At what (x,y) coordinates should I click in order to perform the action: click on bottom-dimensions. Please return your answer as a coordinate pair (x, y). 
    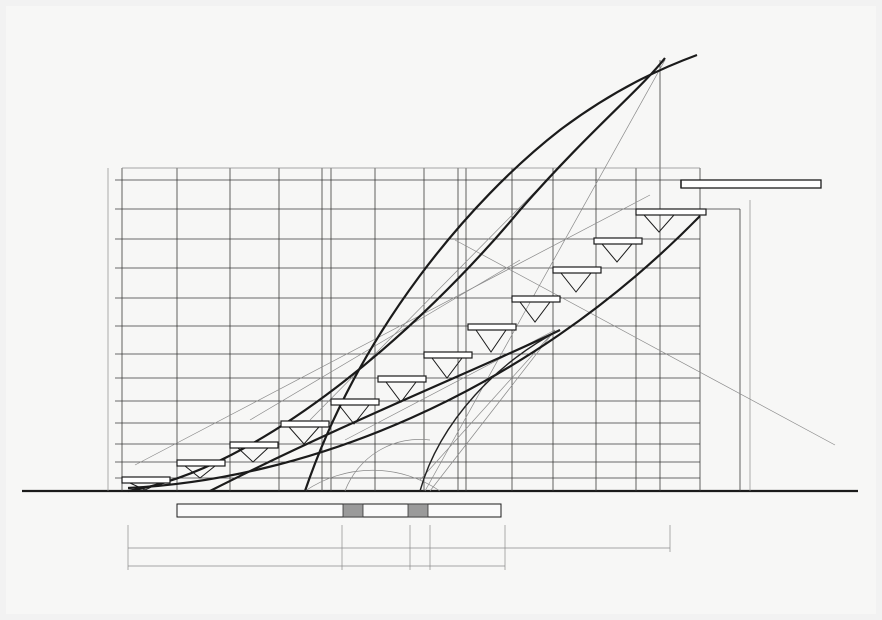
    Looking at the image, I should click on (399, 547).